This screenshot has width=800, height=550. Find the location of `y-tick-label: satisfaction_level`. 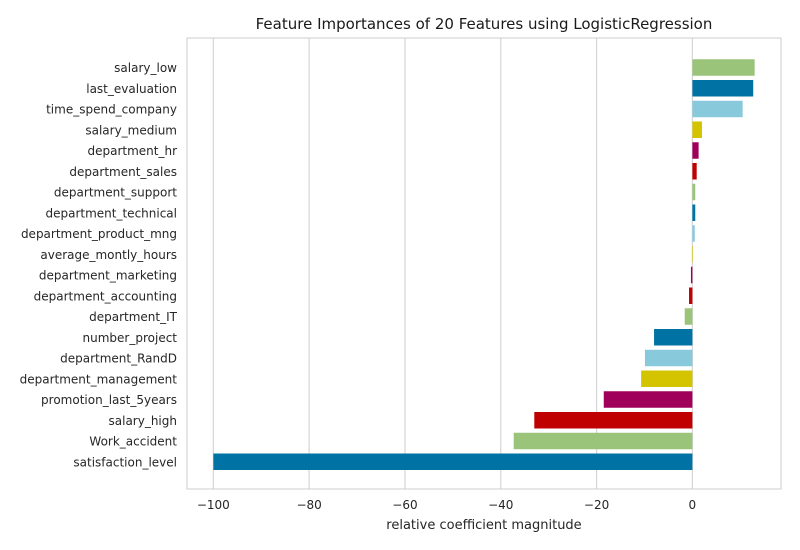

y-tick-label: satisfaction_level is located at coordinates (125, 462).